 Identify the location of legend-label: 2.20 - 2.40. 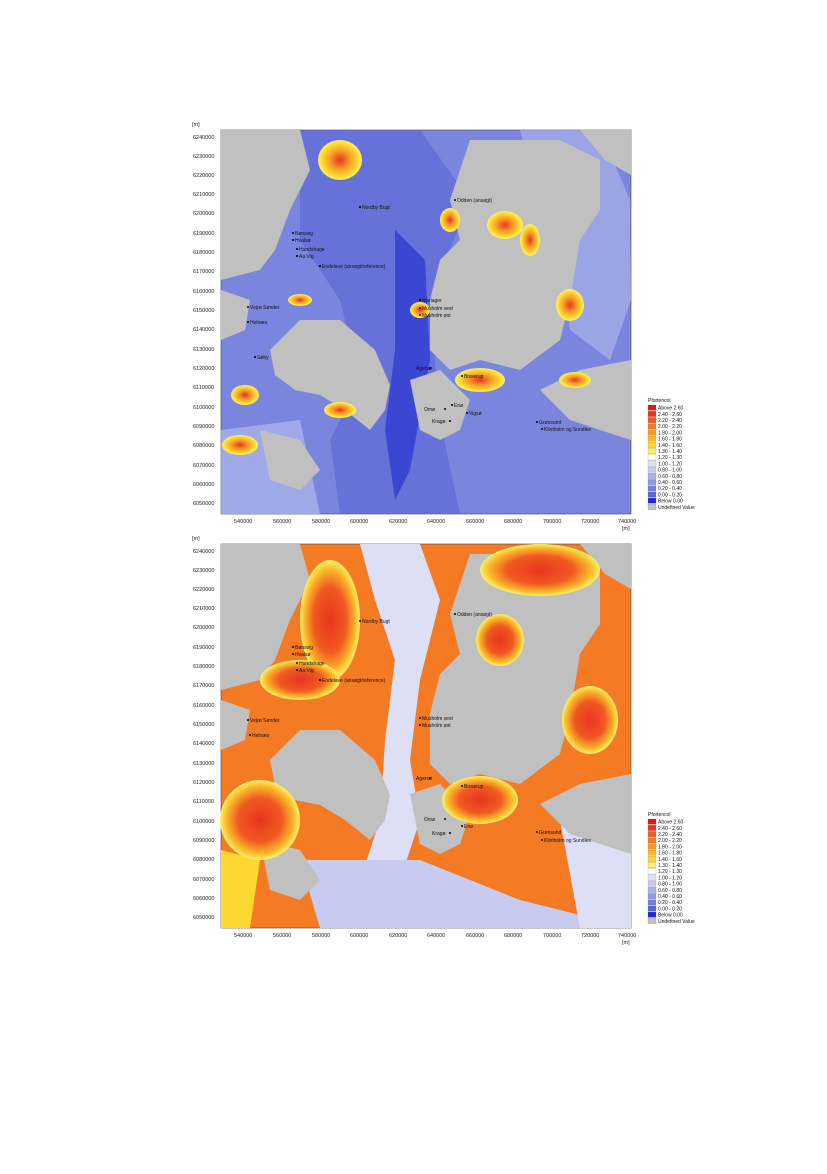
(670, 835).